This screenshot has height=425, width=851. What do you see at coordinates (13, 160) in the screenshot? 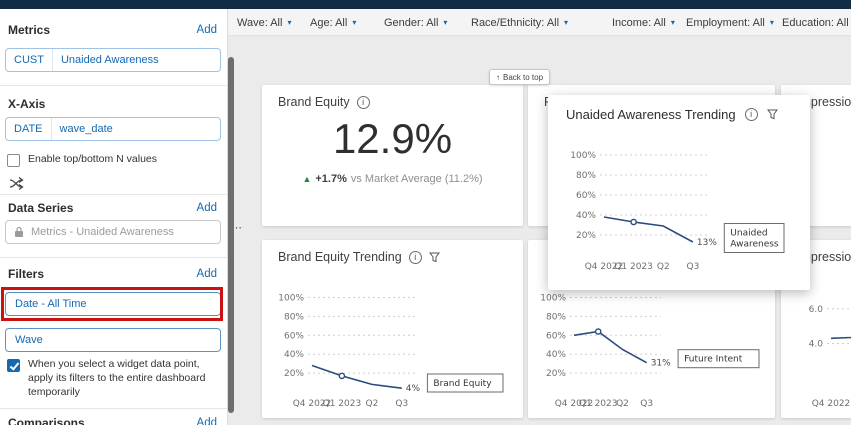
I see `topn-checkbox` at bounding box center [13, 160].